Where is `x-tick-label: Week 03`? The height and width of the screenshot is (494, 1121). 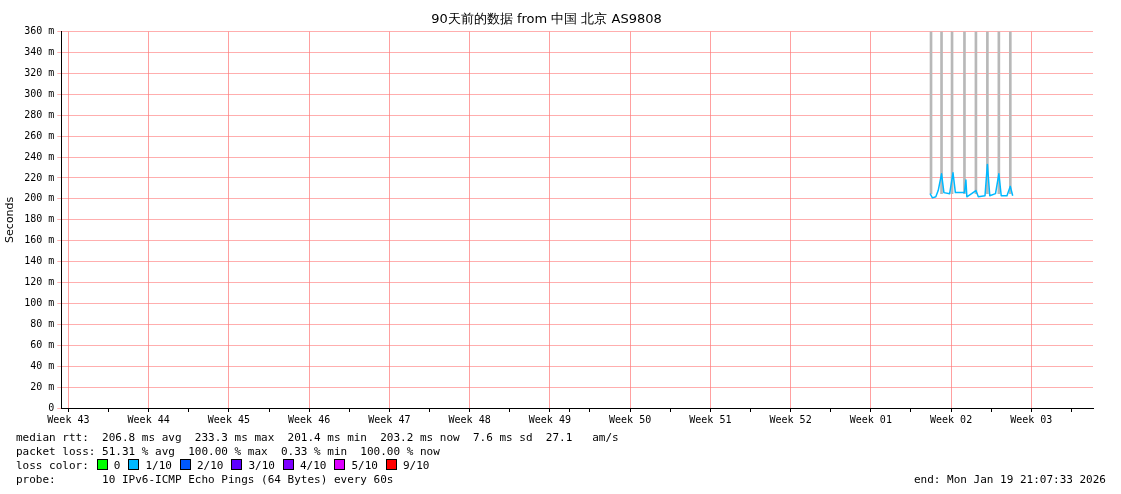 x-tick-label: Week 03 is located at coordinates (1031, 419).